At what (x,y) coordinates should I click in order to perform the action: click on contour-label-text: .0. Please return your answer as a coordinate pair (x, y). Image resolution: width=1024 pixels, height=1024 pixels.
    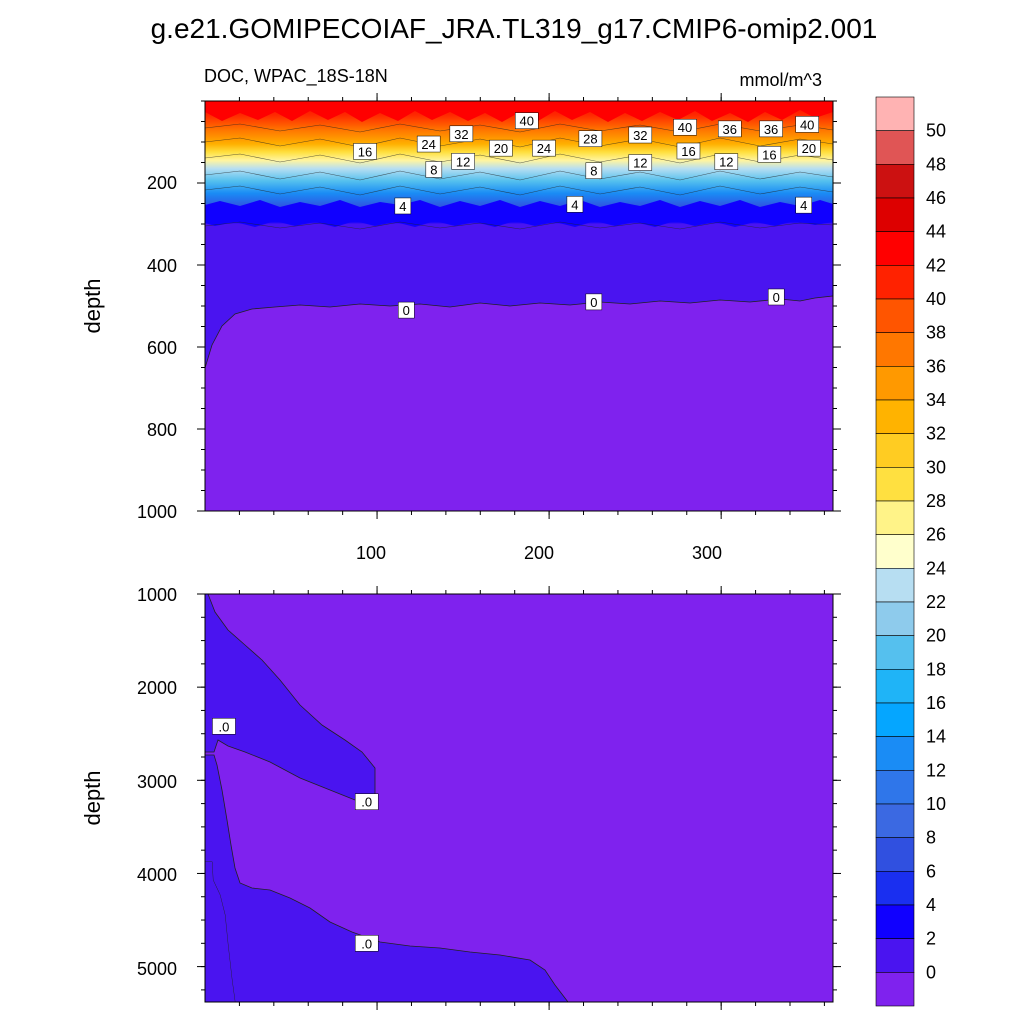
    Looking at the image, I should click on (366, 943).